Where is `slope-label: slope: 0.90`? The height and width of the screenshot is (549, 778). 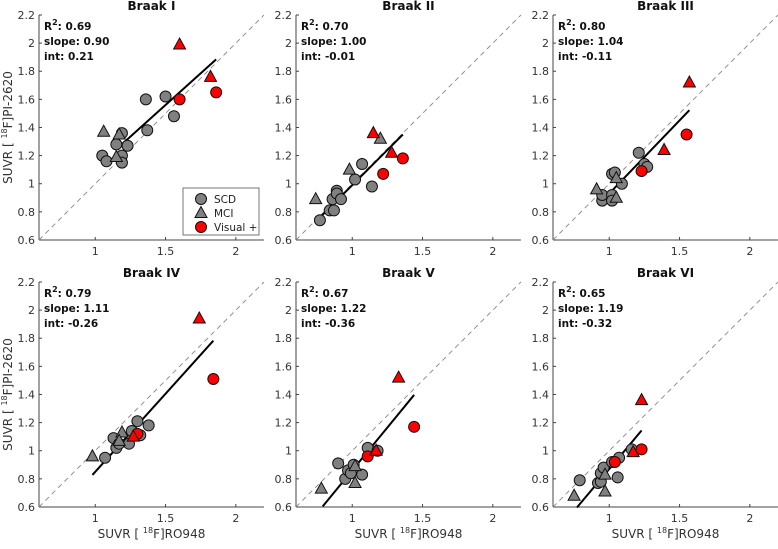 slope-label: slope: 0.90 is located at coordinates (76, 42).